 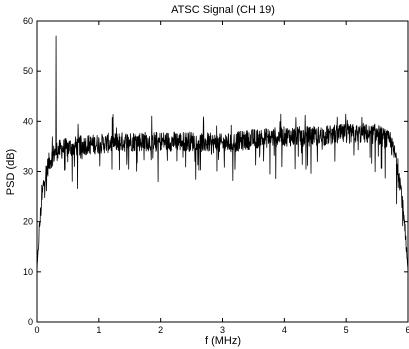 I want to click on x-tick-label: 3, so click(x=222, y=330).